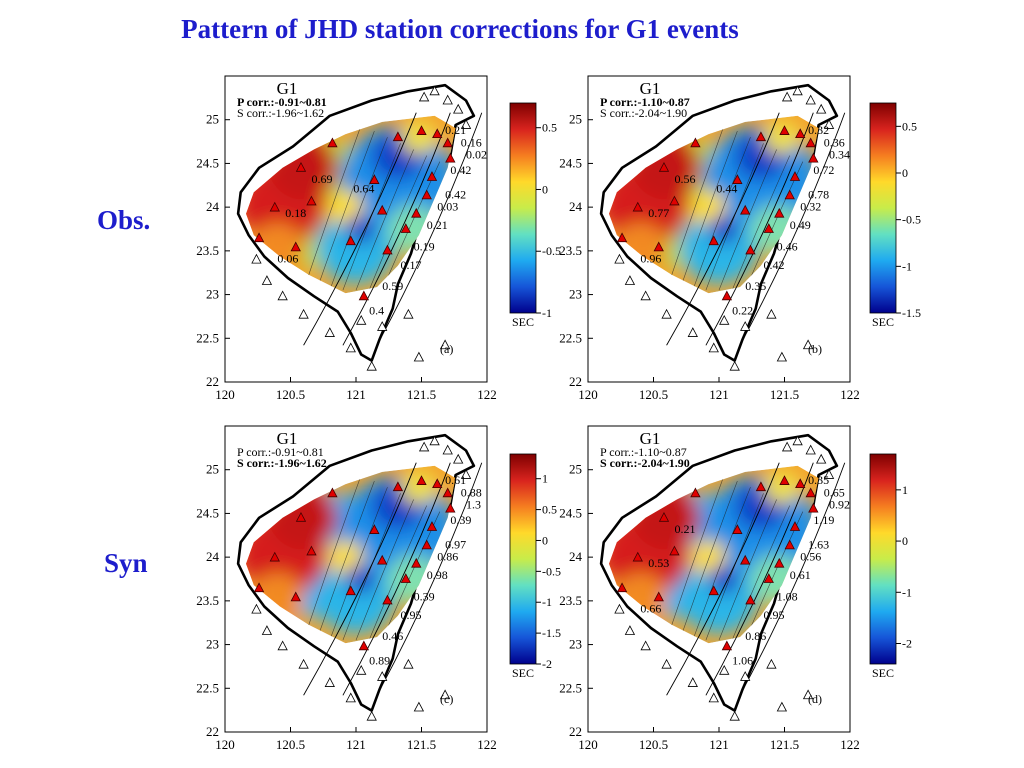 This screenshot has height=768, width=1024. I want to click on x-tick-label: 120, so click(588, 394).